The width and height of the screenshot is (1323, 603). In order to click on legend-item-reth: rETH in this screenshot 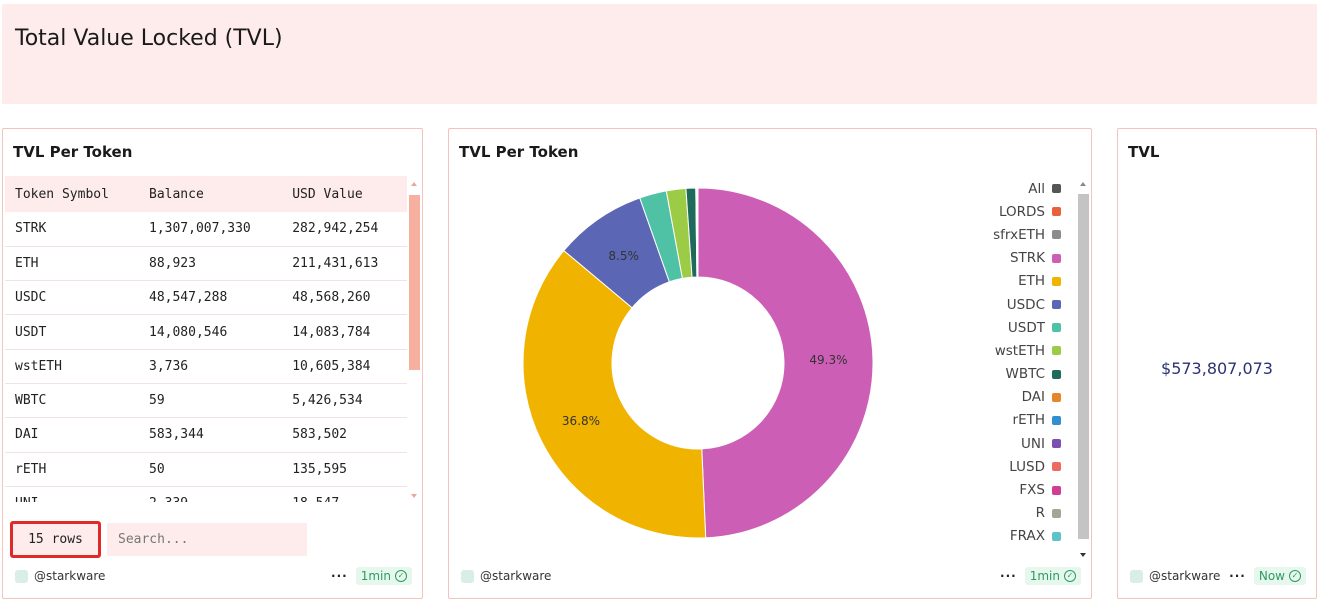, I will do `click(991, 420)`.